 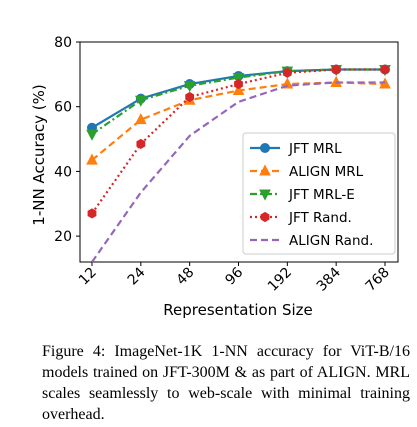 I want to click on x-tick-label: 24, so click(x=137, y=276).